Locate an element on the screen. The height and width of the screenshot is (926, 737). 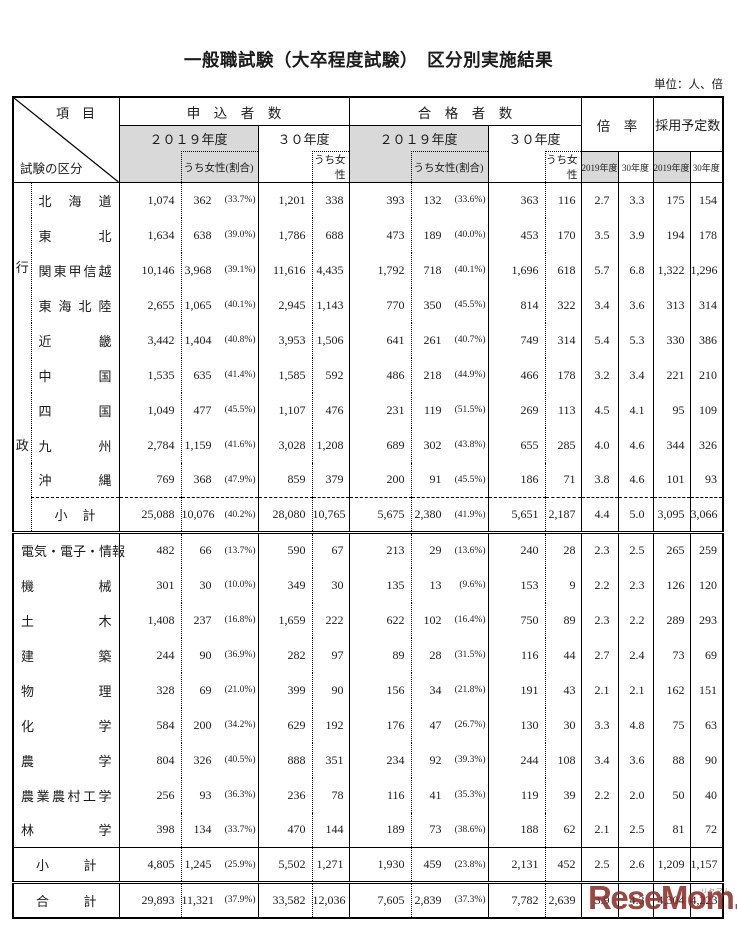
header-passers-30-female: うち女性 is located at coordinates (563, 167).